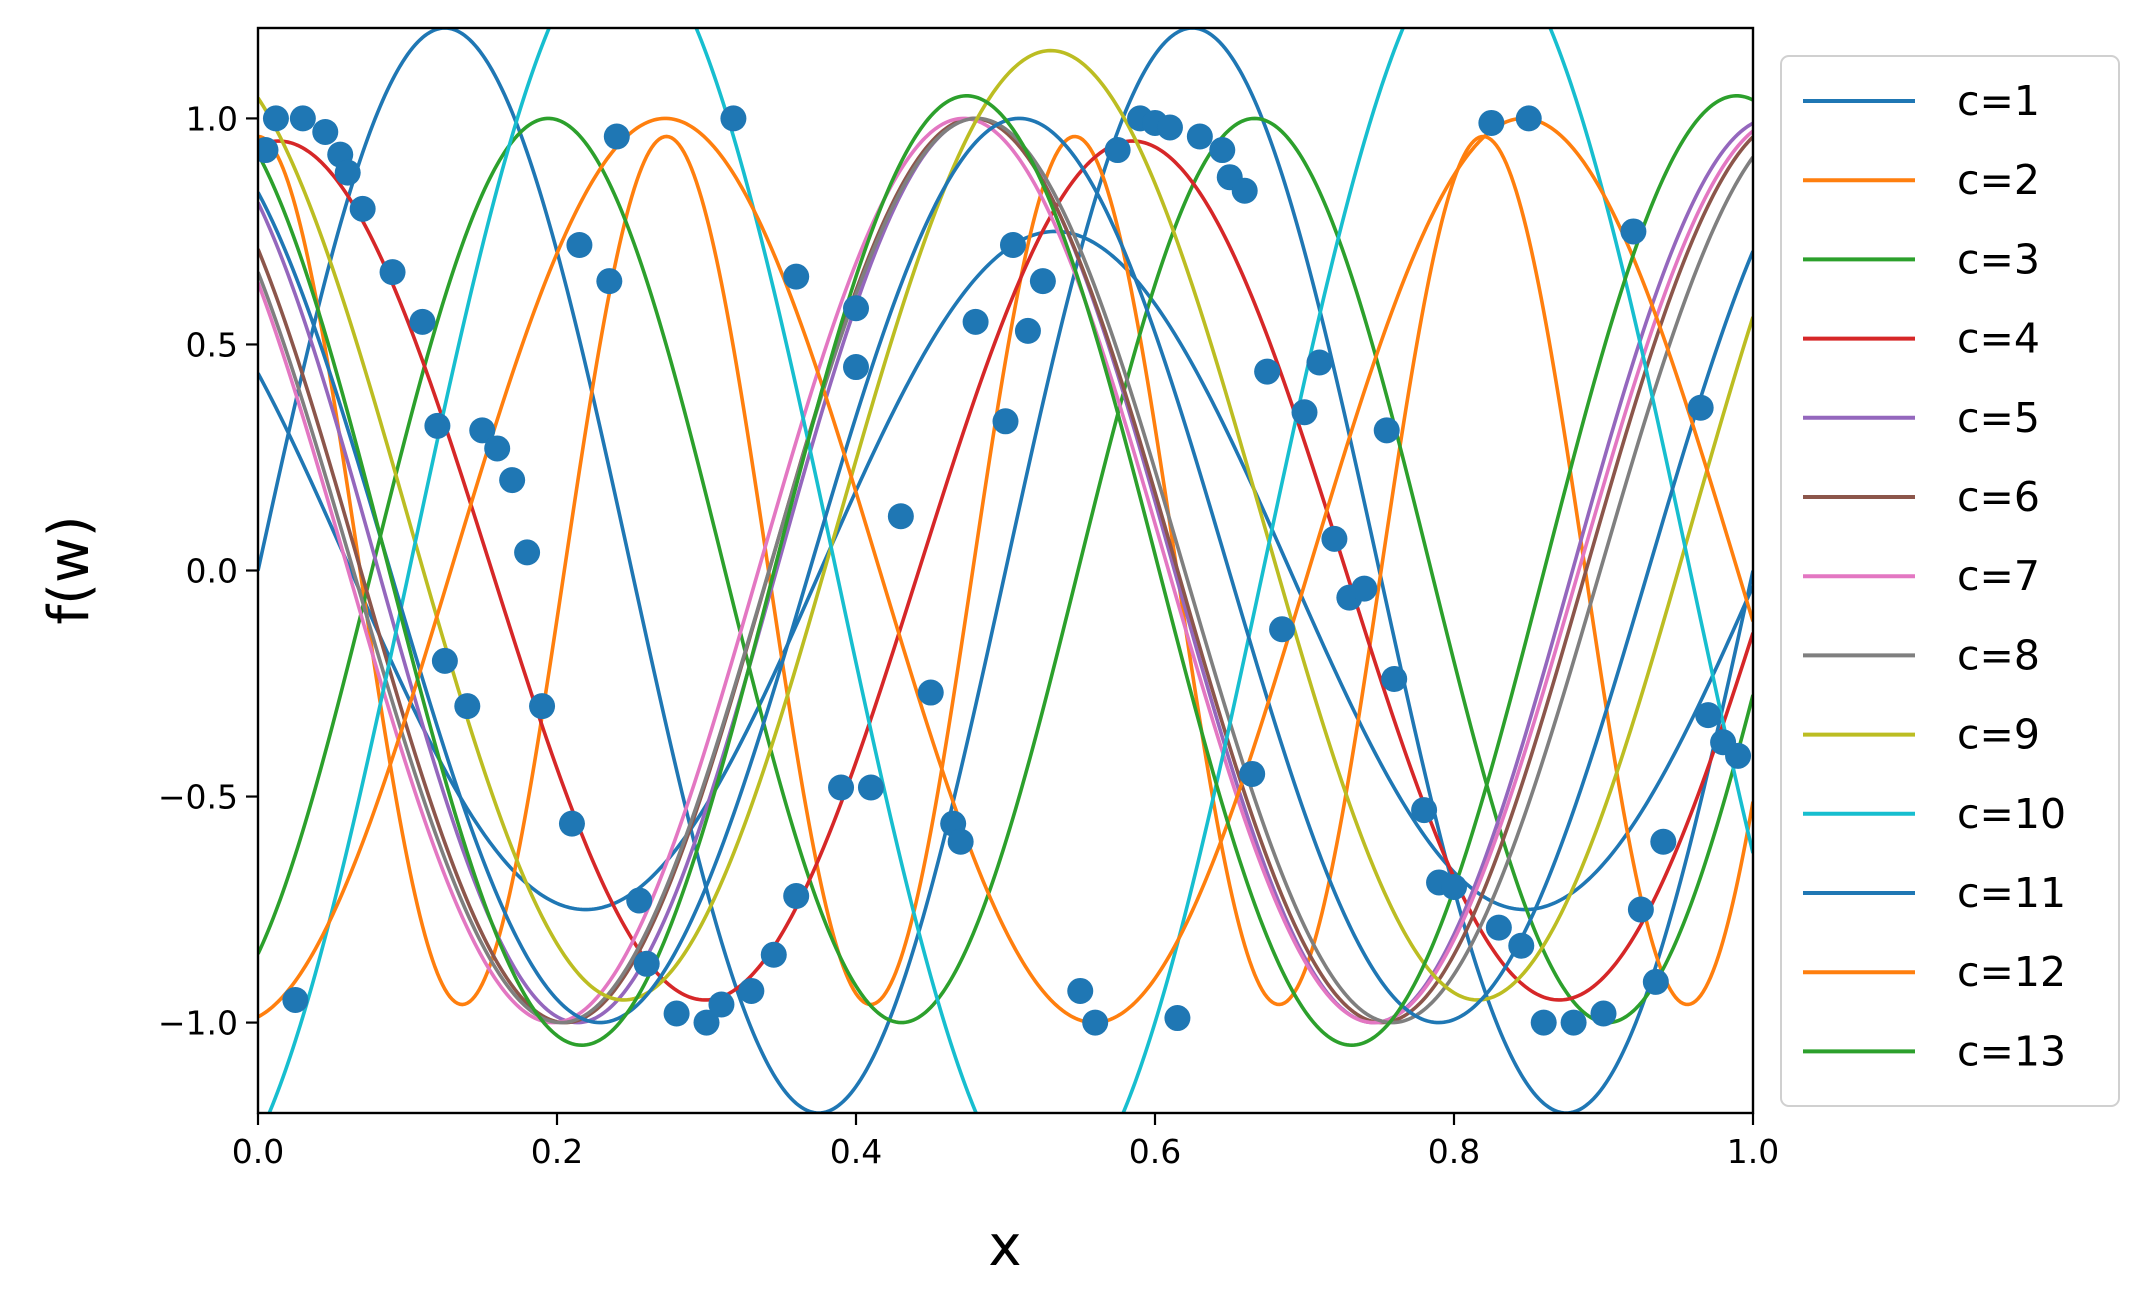 The height and width of the screenshot is (1308, 2142). What do you see at coordinates (1454, 1151) in the screenshot?
I see `x-tick-label: 0.8` at bounding box center [1454, 1151].